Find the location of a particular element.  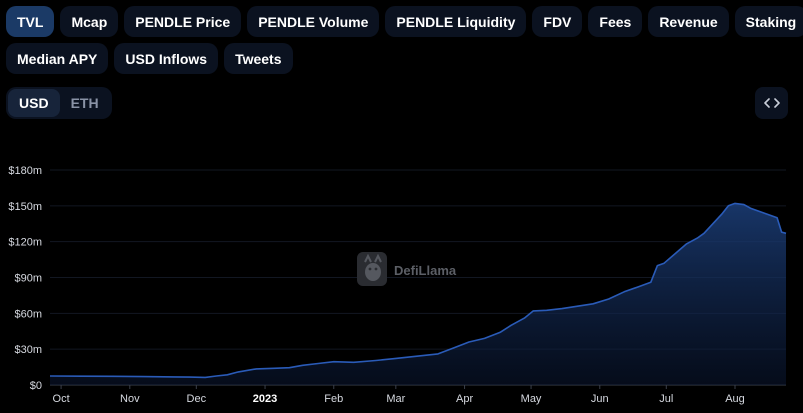

tab-label: Median APY is located at coordinates (57, 58).